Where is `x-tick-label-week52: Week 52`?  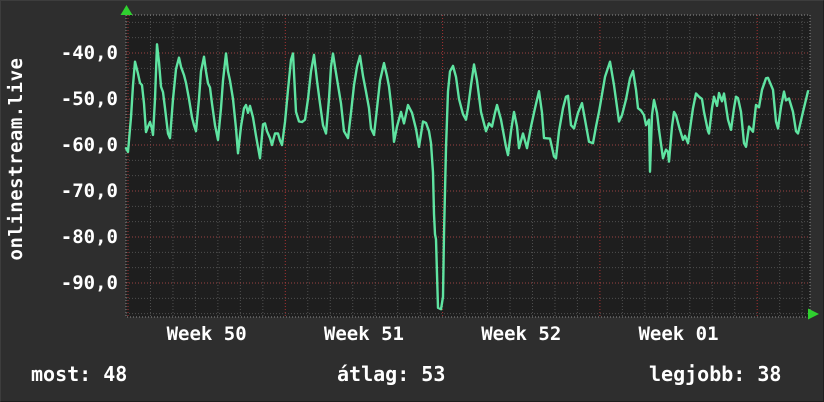
x-tick-label-week52: Week 52 is located at coordinates (521, 334).